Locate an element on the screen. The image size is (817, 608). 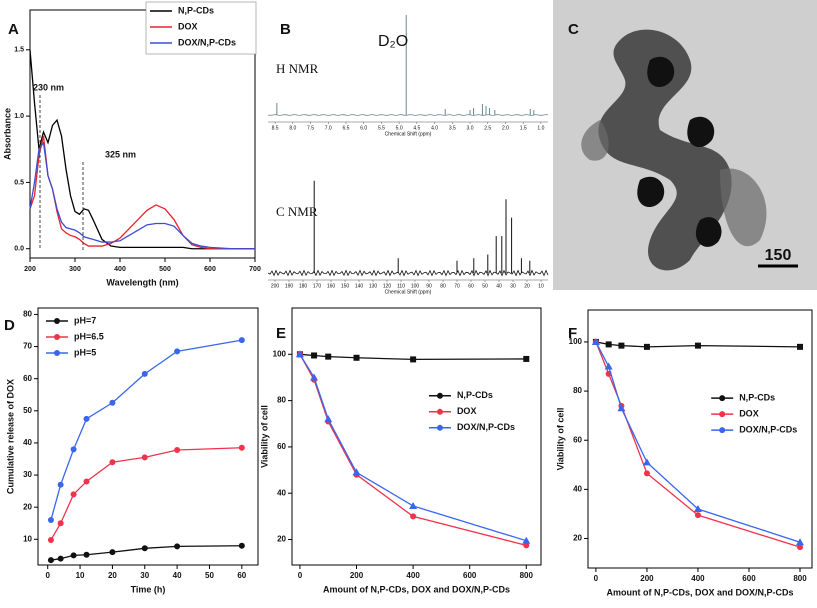
panel-label: F is located at coordinates (572, 333).